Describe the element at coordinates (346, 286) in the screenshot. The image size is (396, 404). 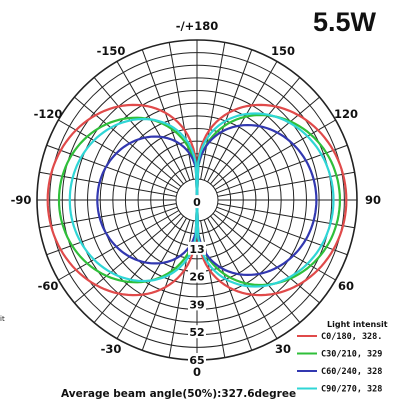
I see `angle-label: 60` at that location.